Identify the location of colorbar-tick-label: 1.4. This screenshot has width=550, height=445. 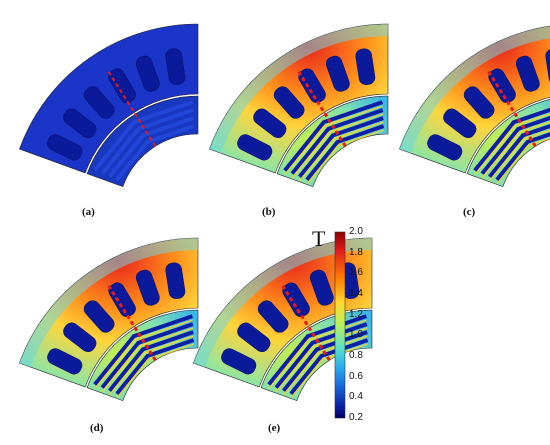
(356, 293).